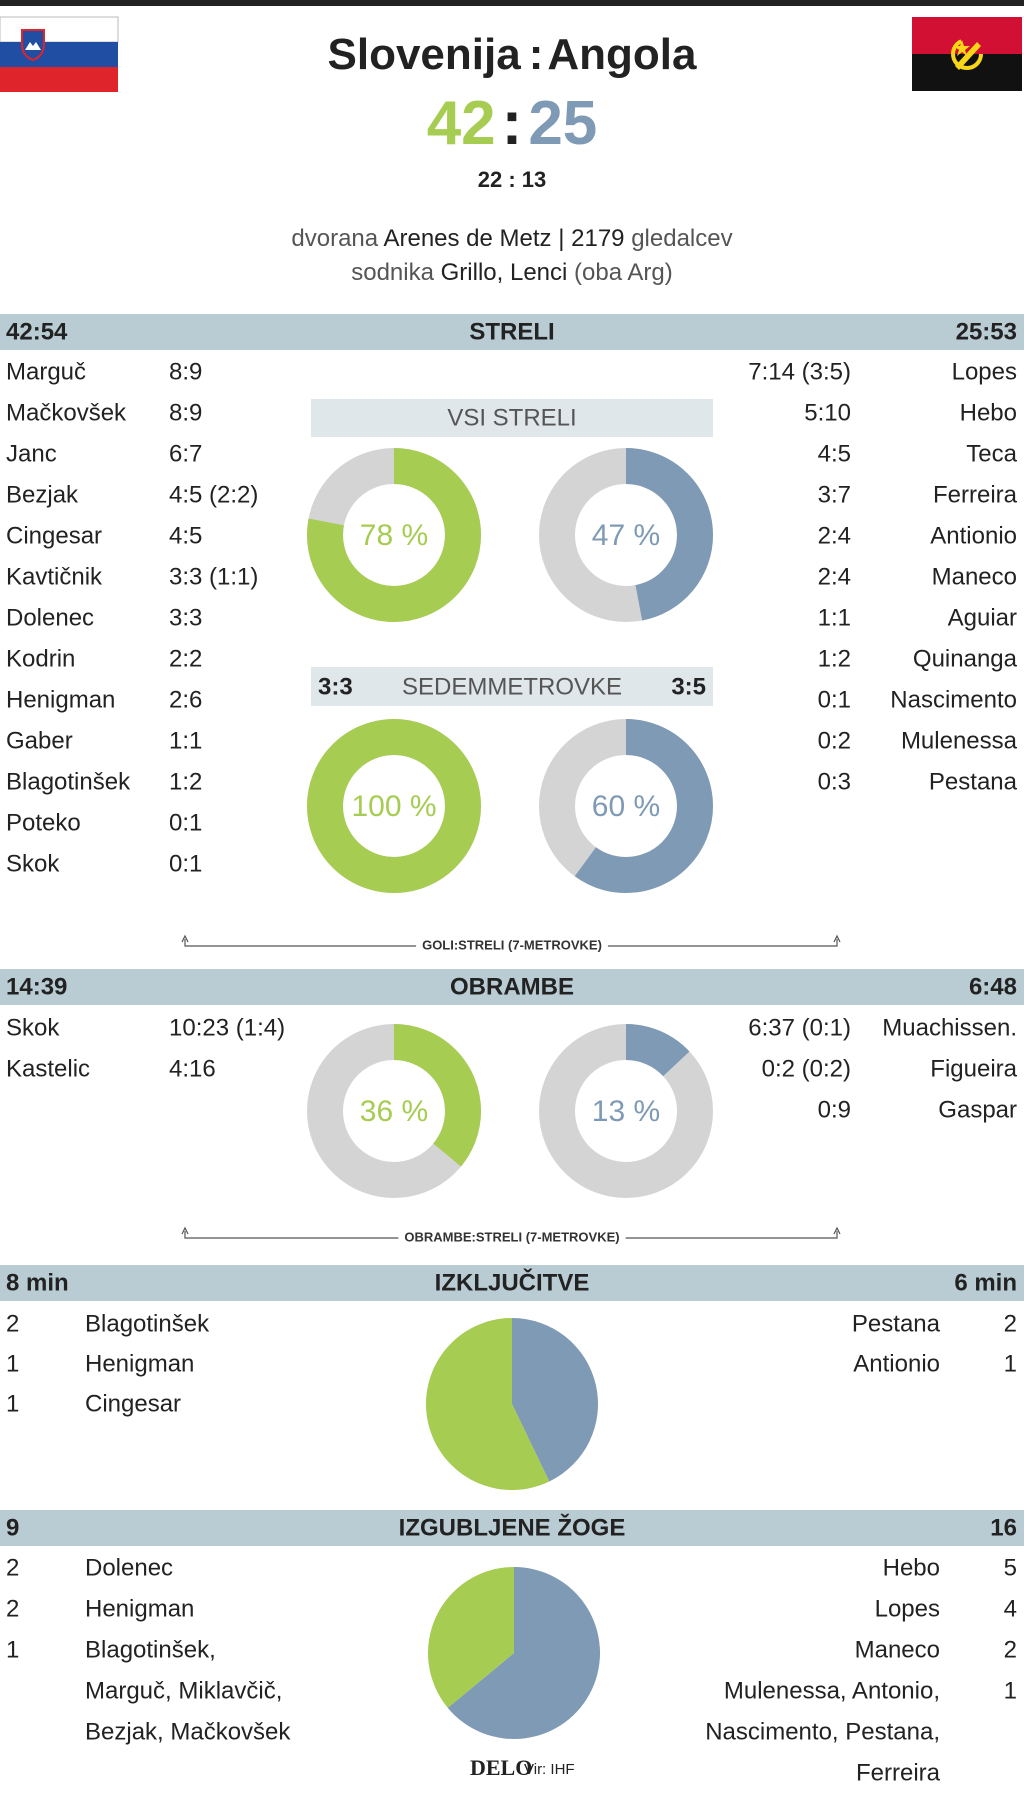 Image resolution: width=1024 pixels, height=1795 pixels. What do you see at coordinates (822, 1731) in the screenshot?
I see `player-name: Nascimento, Pestana,` at bounding box center [822, 1731].